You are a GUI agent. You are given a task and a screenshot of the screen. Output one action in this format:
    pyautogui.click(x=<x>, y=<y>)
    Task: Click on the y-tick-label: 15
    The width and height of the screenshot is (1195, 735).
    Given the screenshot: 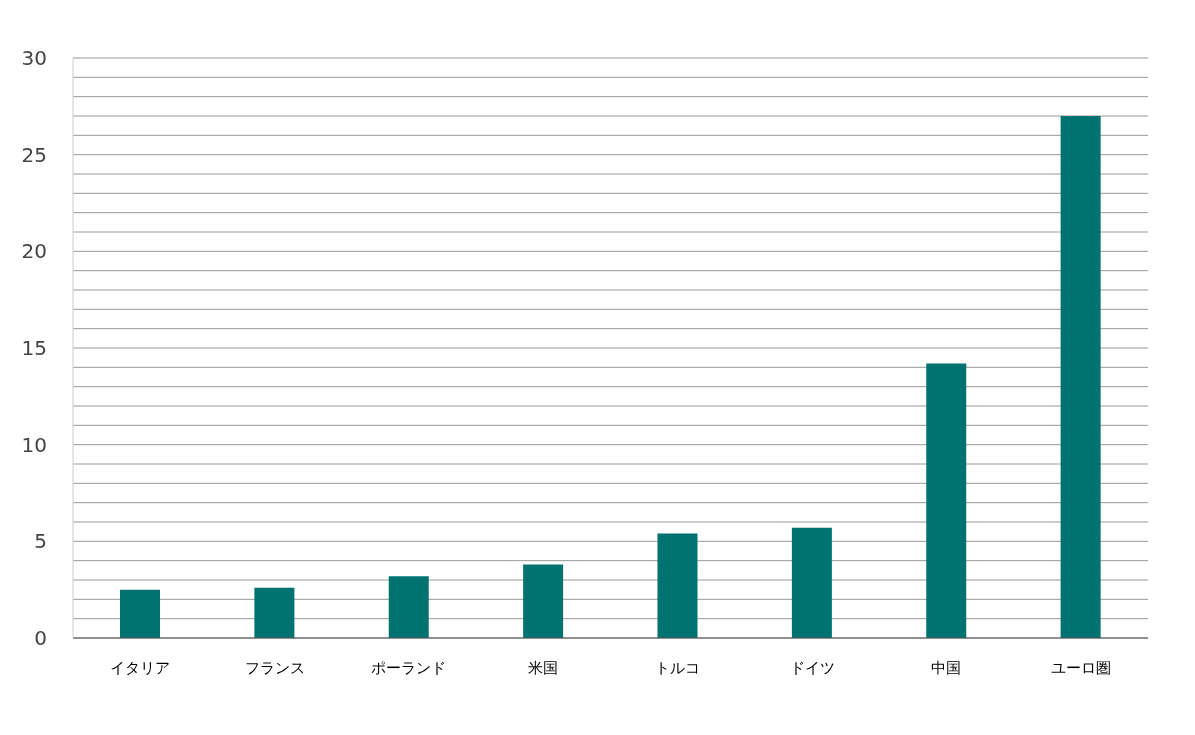 What is the action you would take?
    pyautogui.click(x=34, y=348)
    